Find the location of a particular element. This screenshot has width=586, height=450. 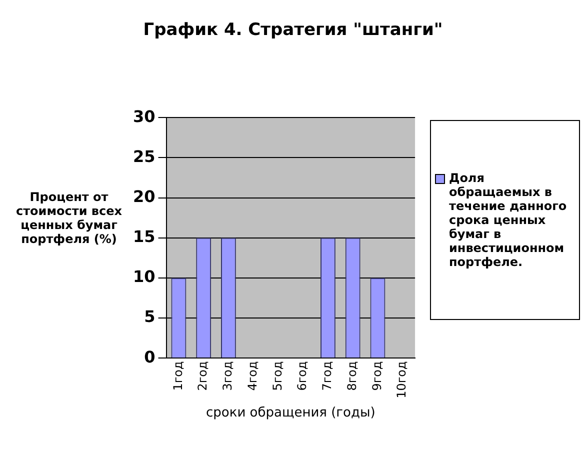

y-axis-title: Процент от стоимости всех ценных бумаг портфеля (%) is located at coordinates (68, 218).